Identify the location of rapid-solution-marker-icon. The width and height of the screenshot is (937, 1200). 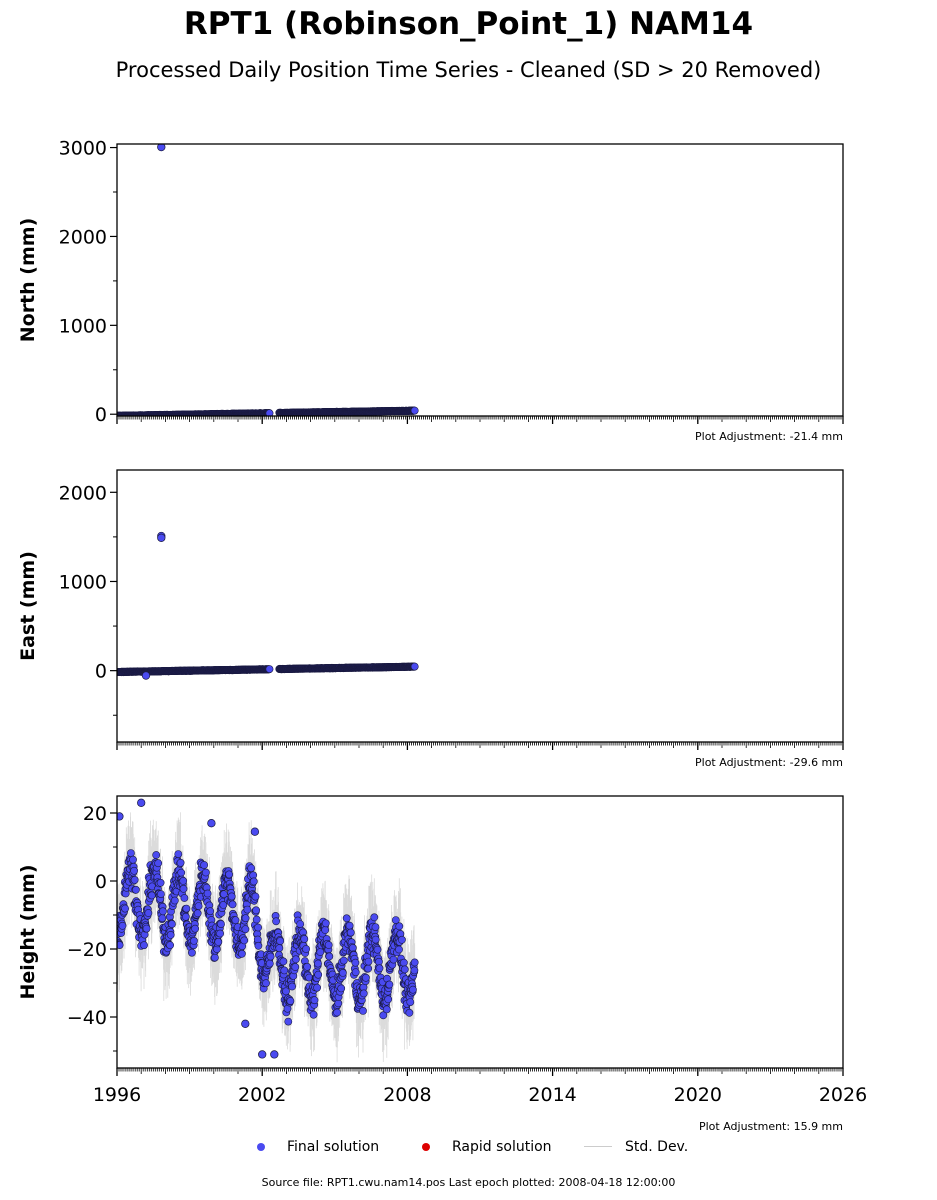
(426, 1147).